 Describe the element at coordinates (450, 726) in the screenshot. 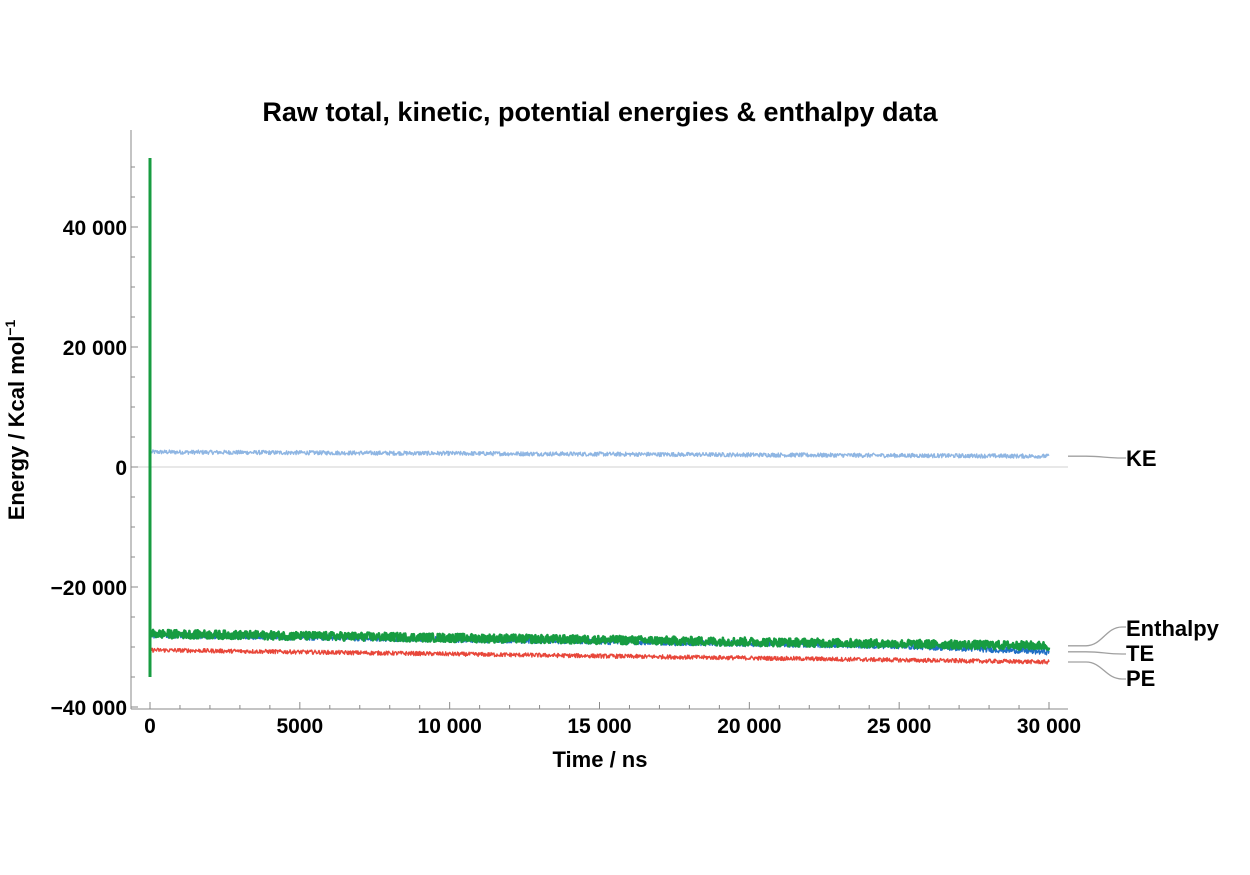

I see `x-tick-label: 10 000` at that location.